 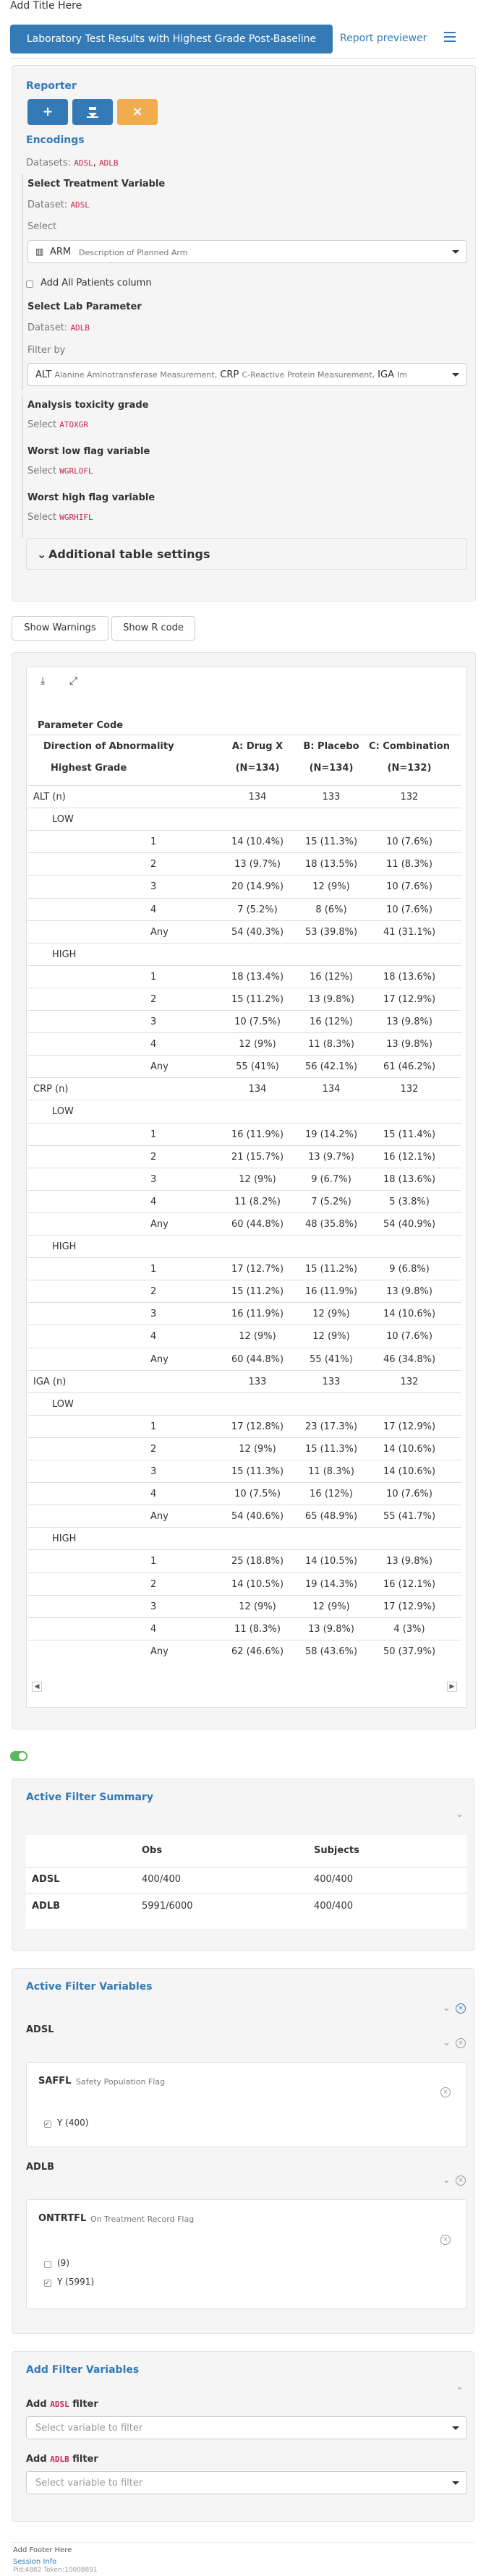 I want to click on ont-option-2: Y (5991), so click(x=76, y=2282).